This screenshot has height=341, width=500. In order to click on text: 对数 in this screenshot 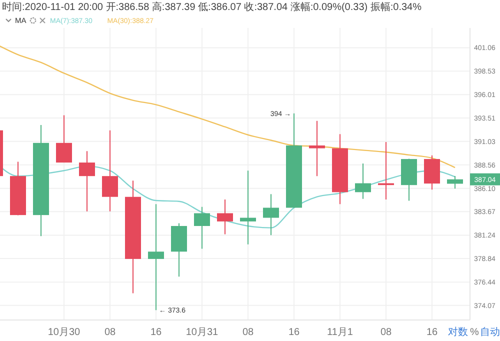, I will do `click(458, 332)`.